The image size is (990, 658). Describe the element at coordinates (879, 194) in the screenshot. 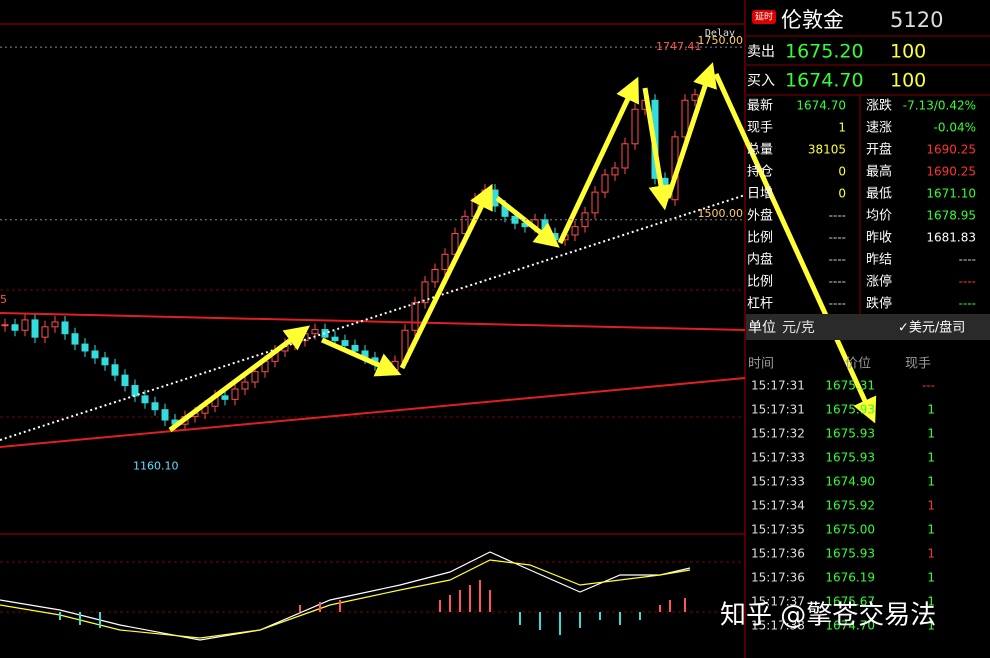

I see `stat-label: 最低` at that location.